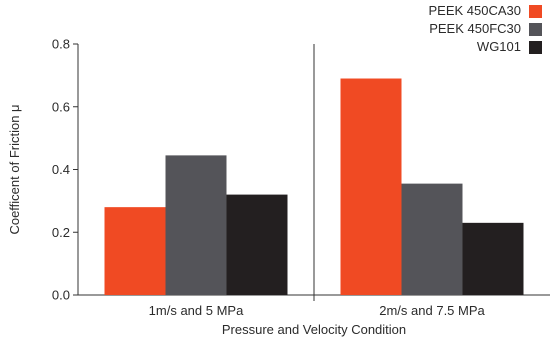  What do you see at coordinates (61, 169) in the screenshot?
I see `y-tick-label: 0.4` at bounding box center [61, 169].